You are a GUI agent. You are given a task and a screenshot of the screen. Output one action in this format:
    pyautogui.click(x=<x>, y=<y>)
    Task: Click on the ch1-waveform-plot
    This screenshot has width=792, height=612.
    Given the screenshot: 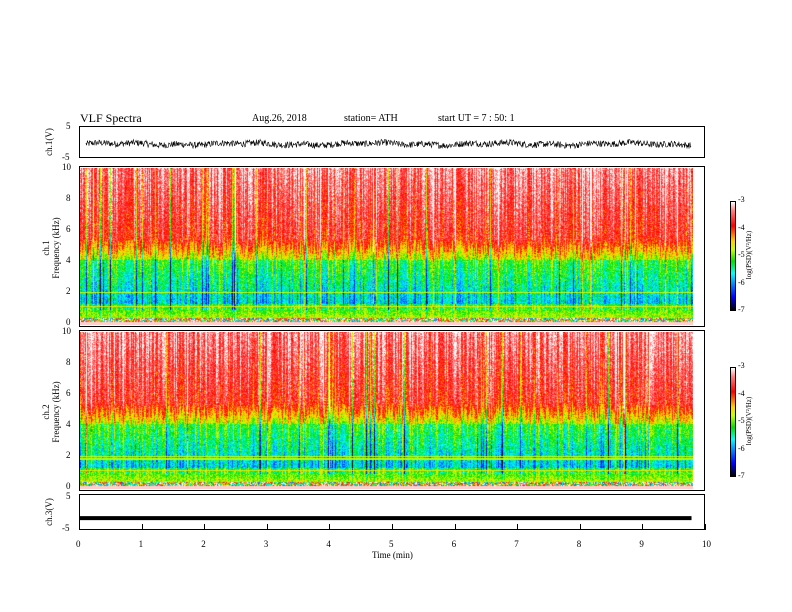 What is the action you would take?
    pyautogui.click(x=388, y=144)
    